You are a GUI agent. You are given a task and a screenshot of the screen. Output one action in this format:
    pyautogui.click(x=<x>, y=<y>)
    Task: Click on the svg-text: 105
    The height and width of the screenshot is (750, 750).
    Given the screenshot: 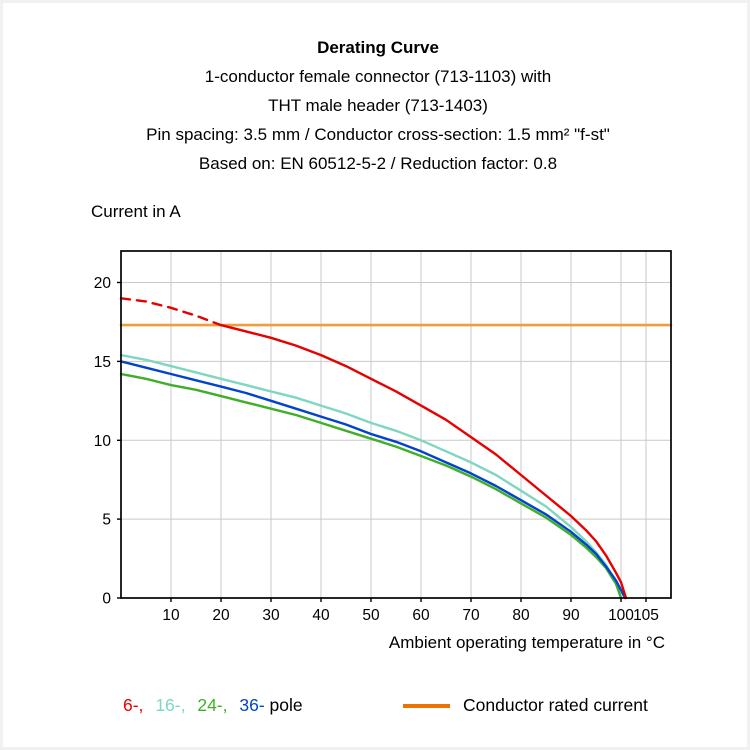 What is the action you would take?
    pyautogui.click(x=646, y=615)
    